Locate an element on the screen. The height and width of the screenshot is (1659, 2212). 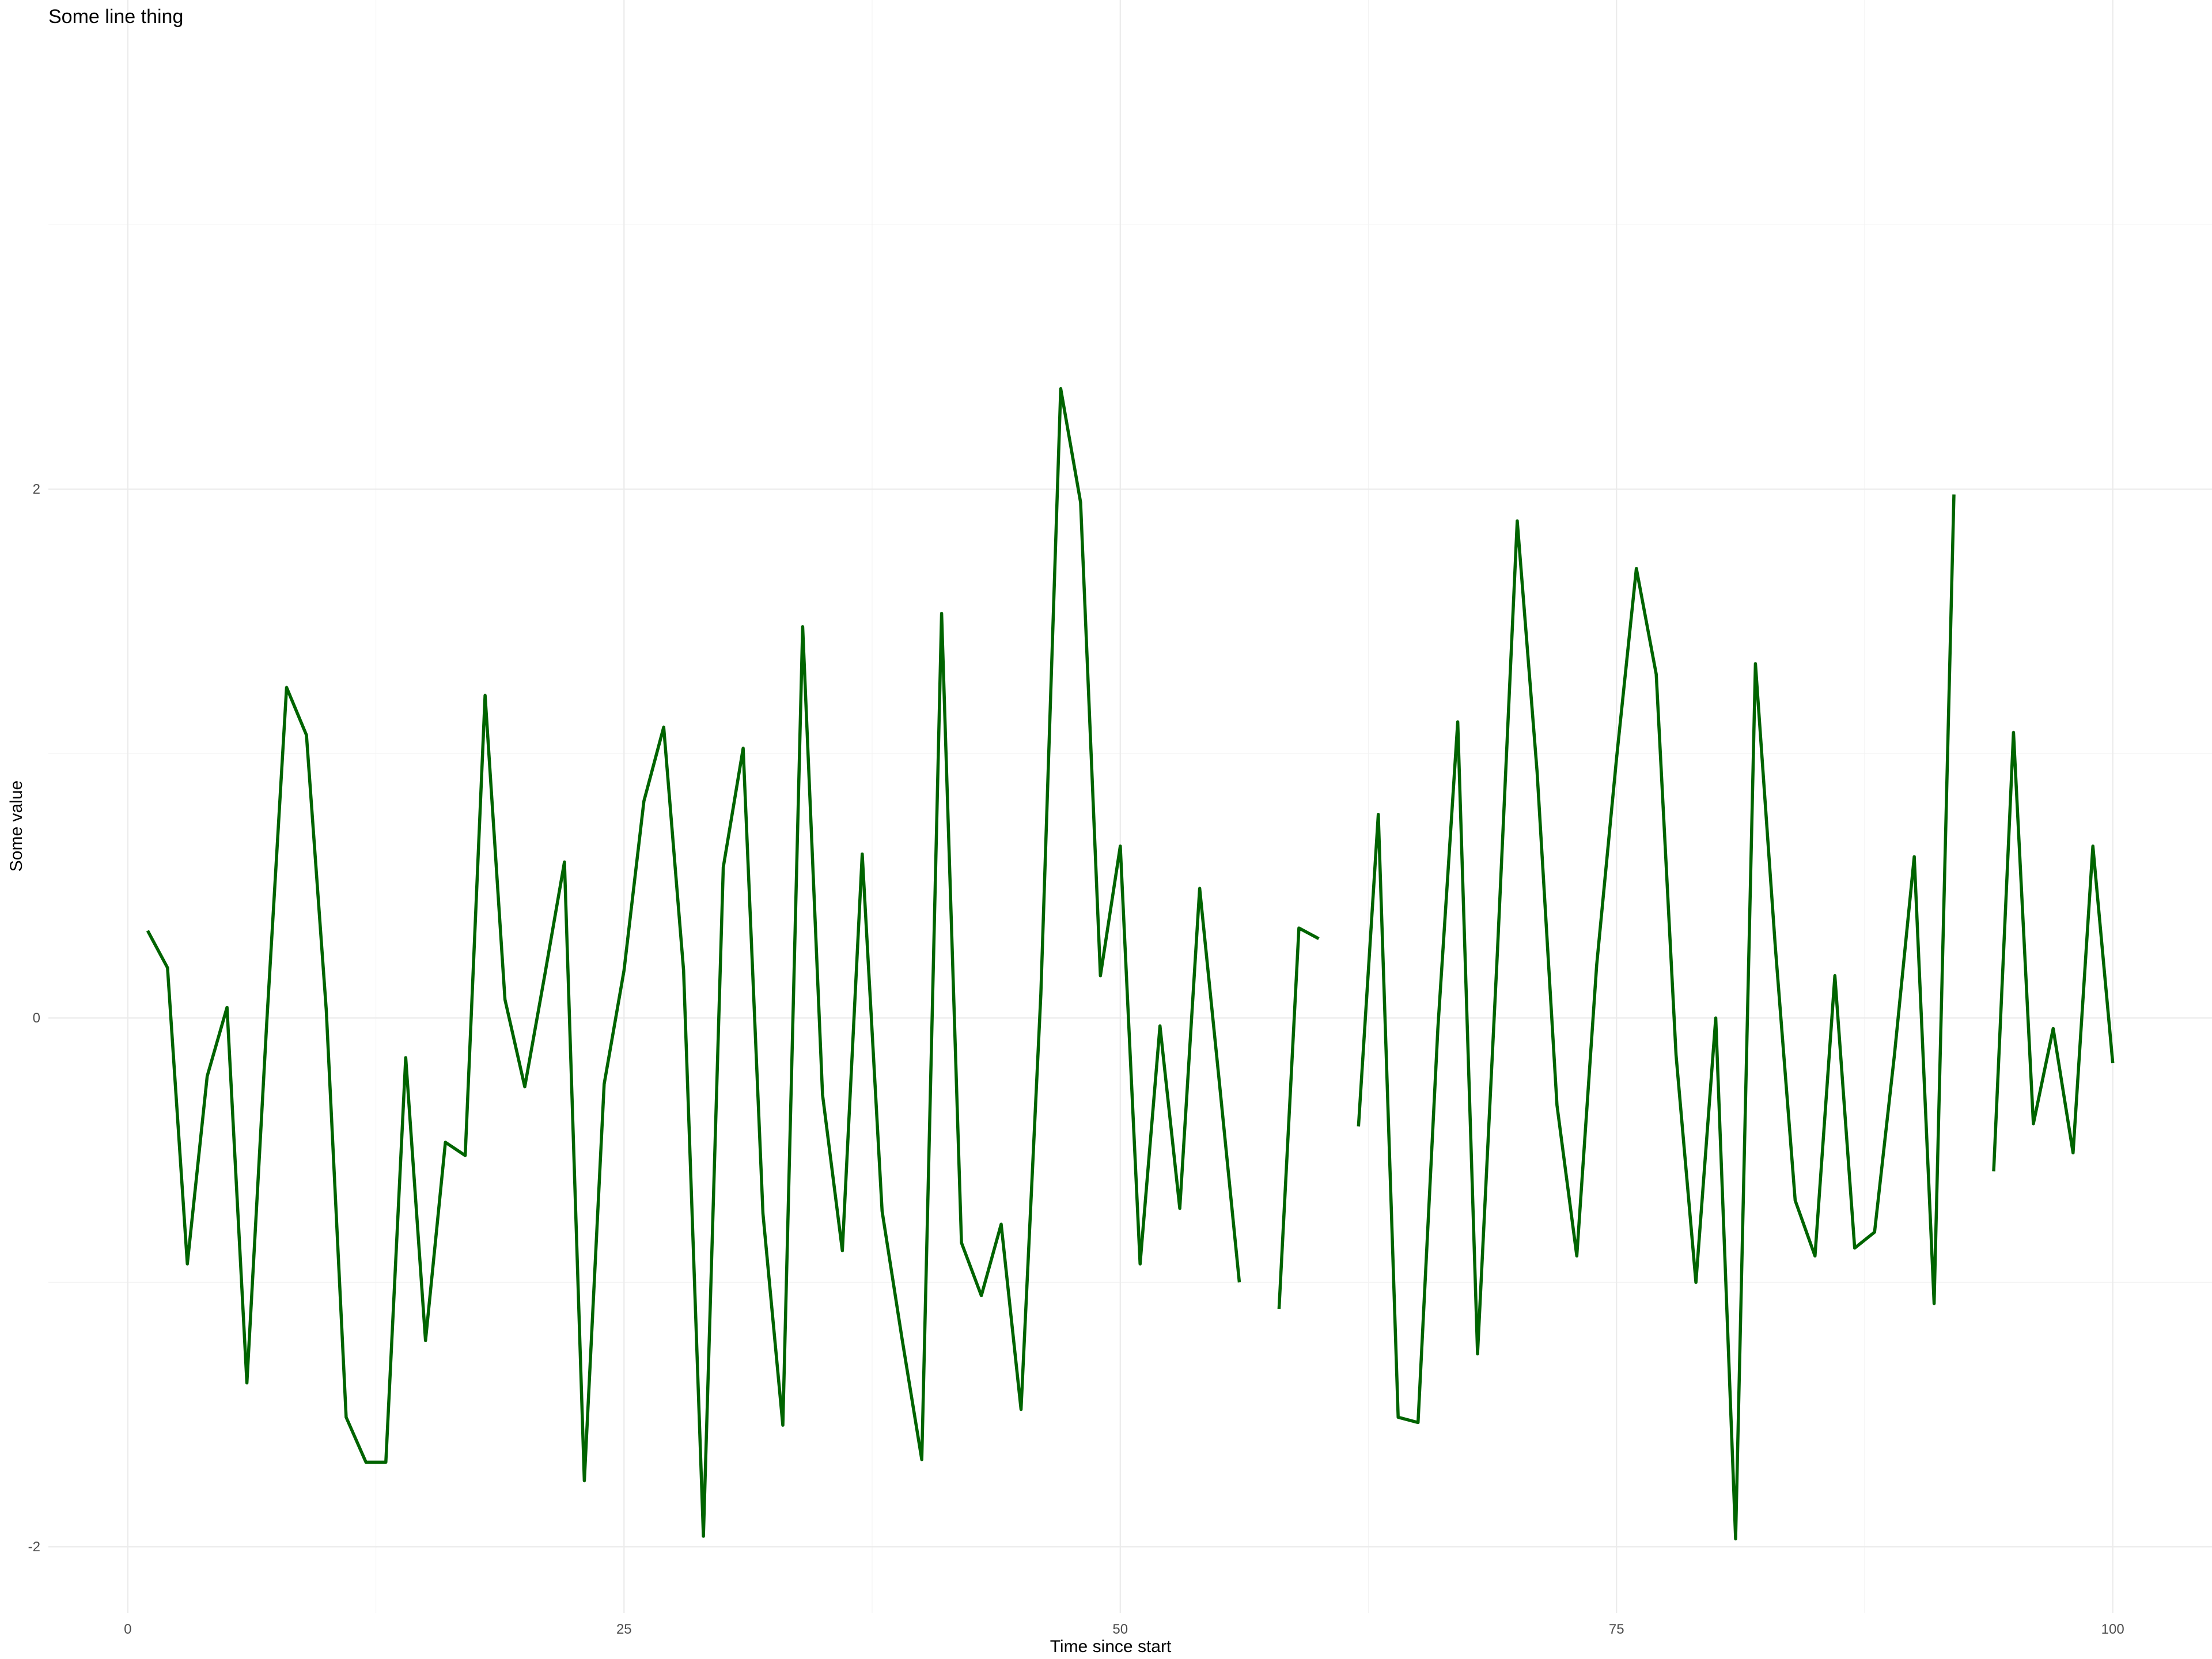
y-tick-label: 2 is located at coordinates (36, 489).